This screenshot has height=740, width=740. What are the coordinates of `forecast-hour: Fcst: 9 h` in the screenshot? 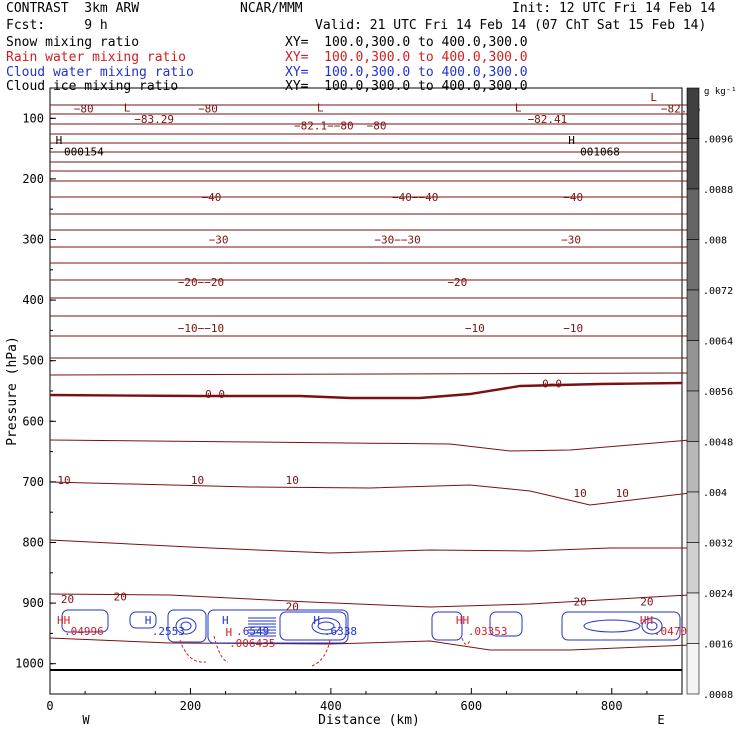 It's located at (57, 25).